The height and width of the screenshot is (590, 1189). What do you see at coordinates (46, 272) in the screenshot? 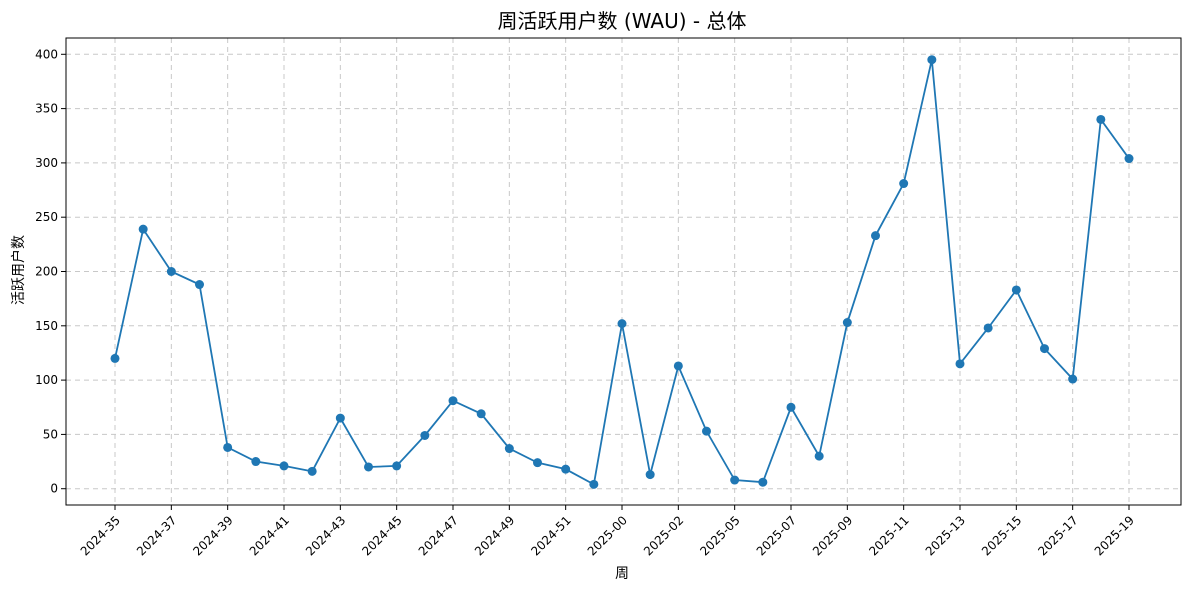
I see `y-tick-label: 200` at bounding box center [46, 272].